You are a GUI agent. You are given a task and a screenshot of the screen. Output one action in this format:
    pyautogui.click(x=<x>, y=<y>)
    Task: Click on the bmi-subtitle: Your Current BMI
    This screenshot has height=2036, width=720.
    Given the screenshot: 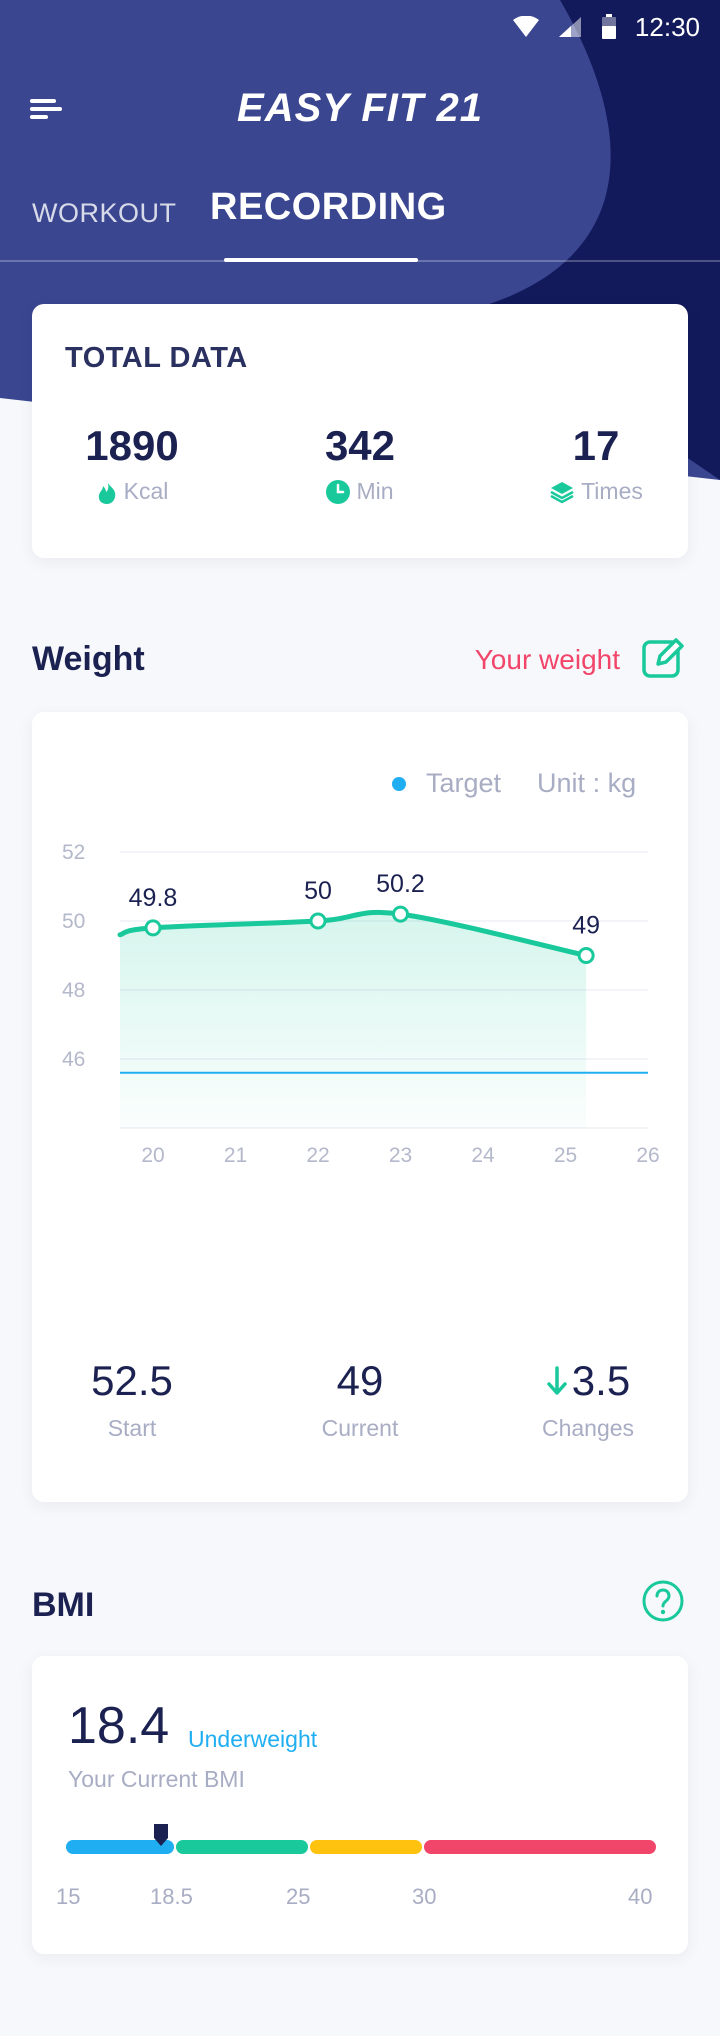 What is the action you would take?
    pyautogui.click(x=156, y=1779)
    